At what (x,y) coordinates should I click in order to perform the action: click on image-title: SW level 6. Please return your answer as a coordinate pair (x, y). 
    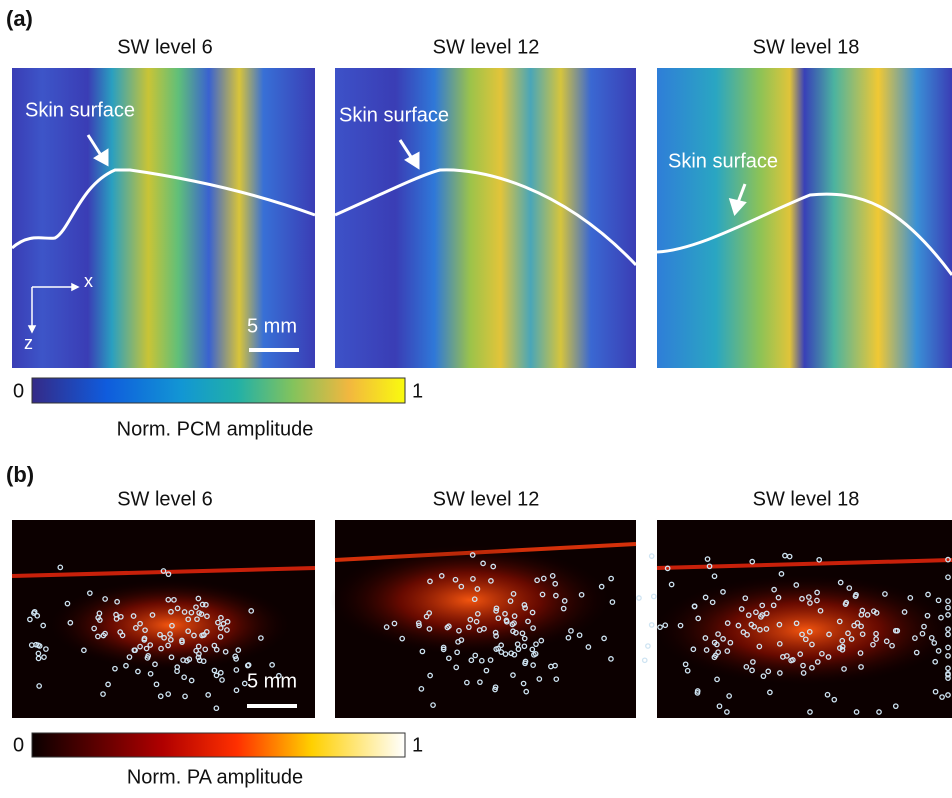
    Looking at the image, I should click on (165, 47).